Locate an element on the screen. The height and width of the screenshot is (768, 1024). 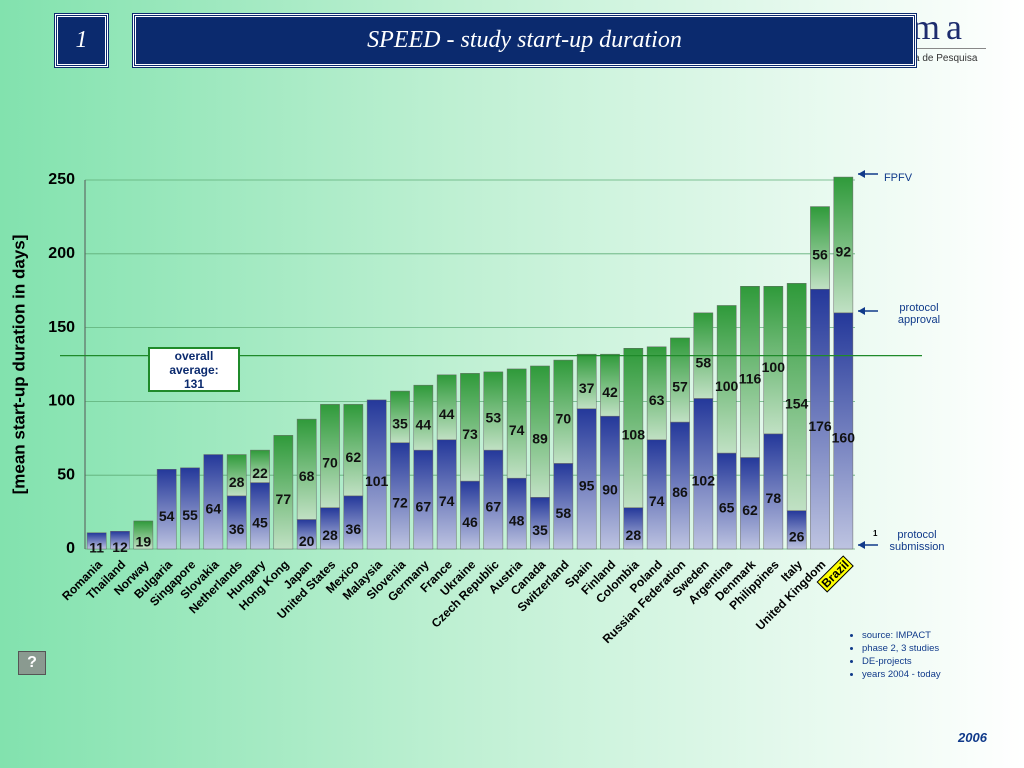
logo-subtitle: a de Pesquisa is located at coordinates (946, 58).